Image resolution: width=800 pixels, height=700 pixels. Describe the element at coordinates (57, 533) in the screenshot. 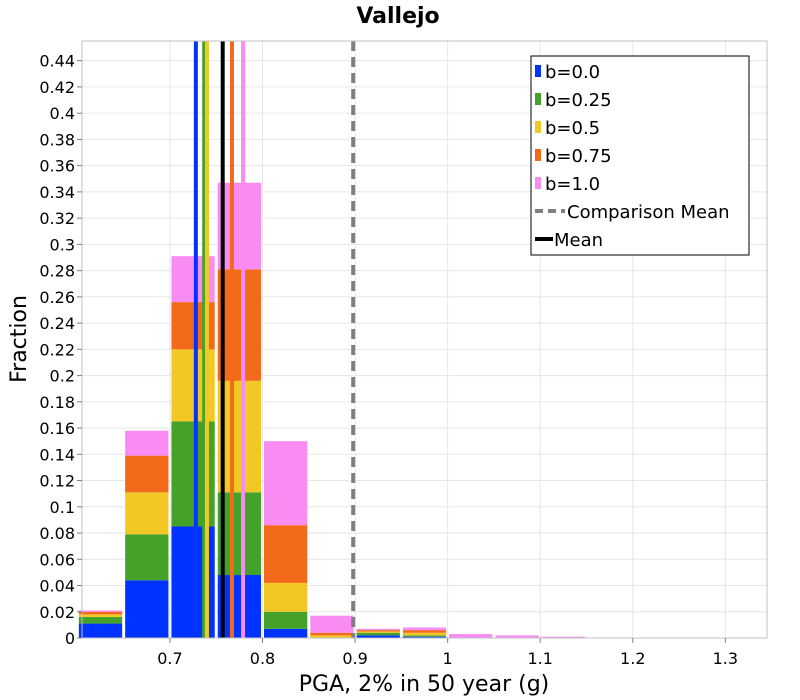

I see `y-tick-label: 0.08` at that location.